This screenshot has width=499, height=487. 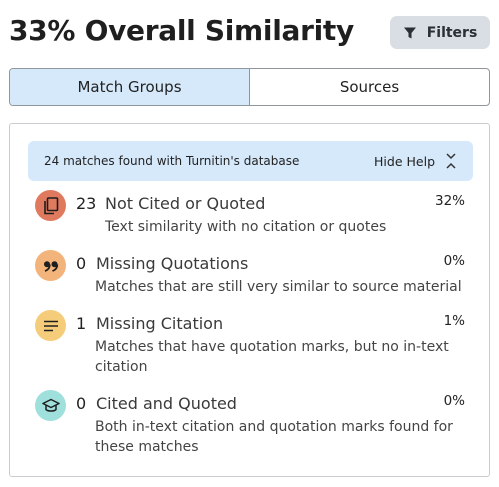 What do you see at coordinates (130, 87) in the screenshot?
I see `tab-match-groups: Match Groups` at bounding box center [130, 87].